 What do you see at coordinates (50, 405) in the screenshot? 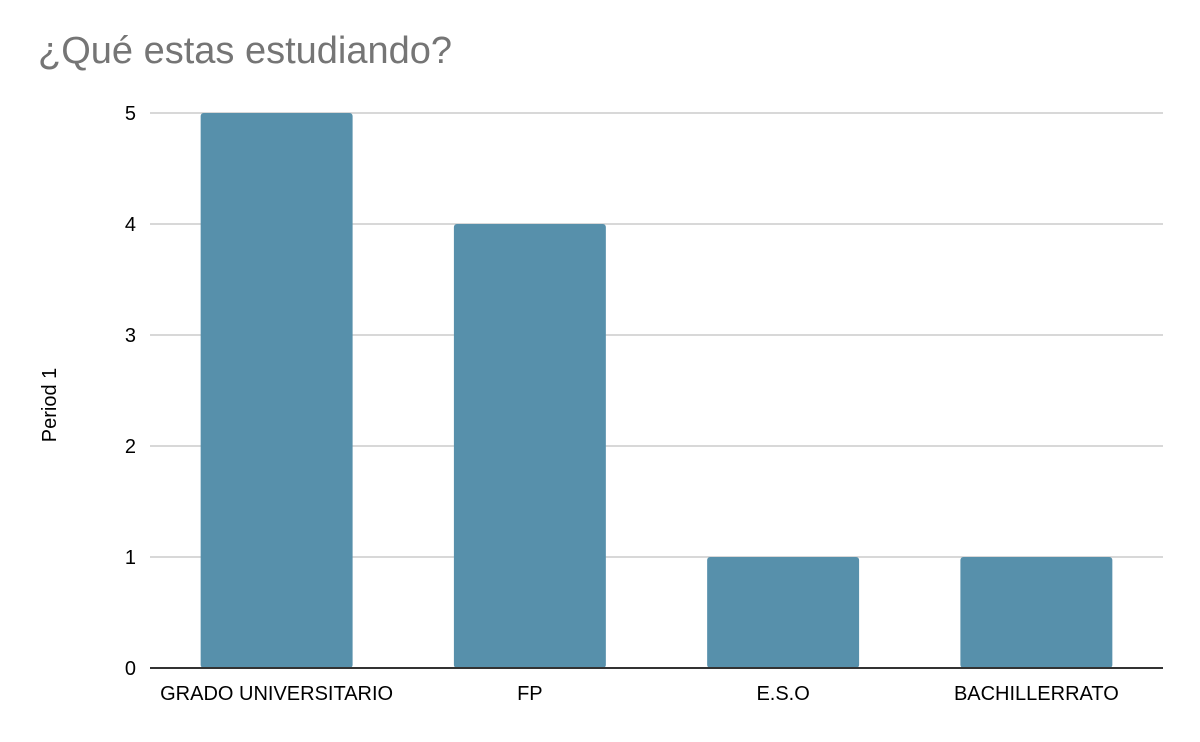
I see `y-axis-title: Period 1` at bounding box center [50, 405].